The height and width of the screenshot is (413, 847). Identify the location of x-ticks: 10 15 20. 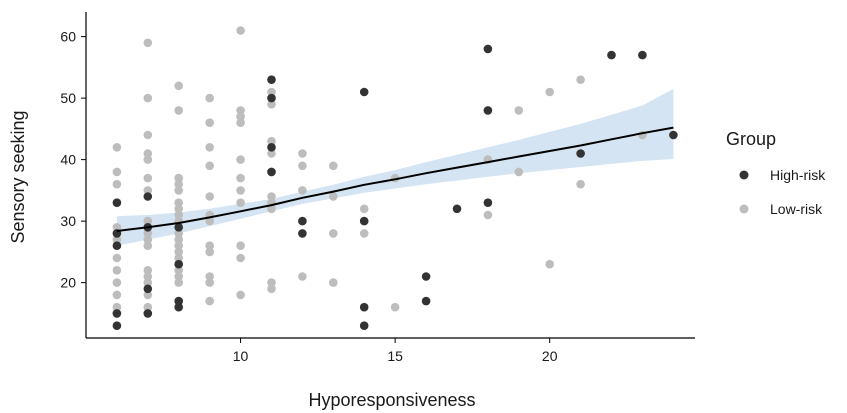
(395, 351).